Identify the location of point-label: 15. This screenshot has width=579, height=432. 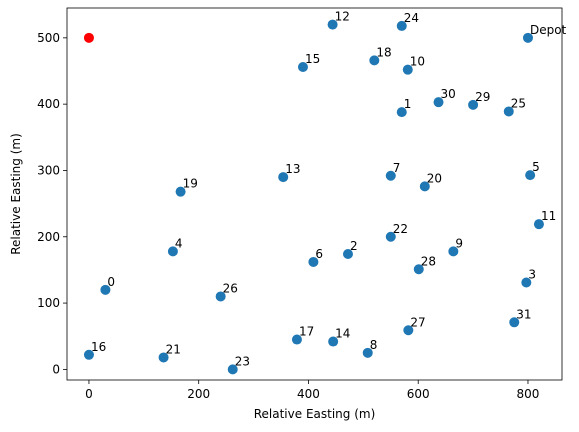
(312, 59).